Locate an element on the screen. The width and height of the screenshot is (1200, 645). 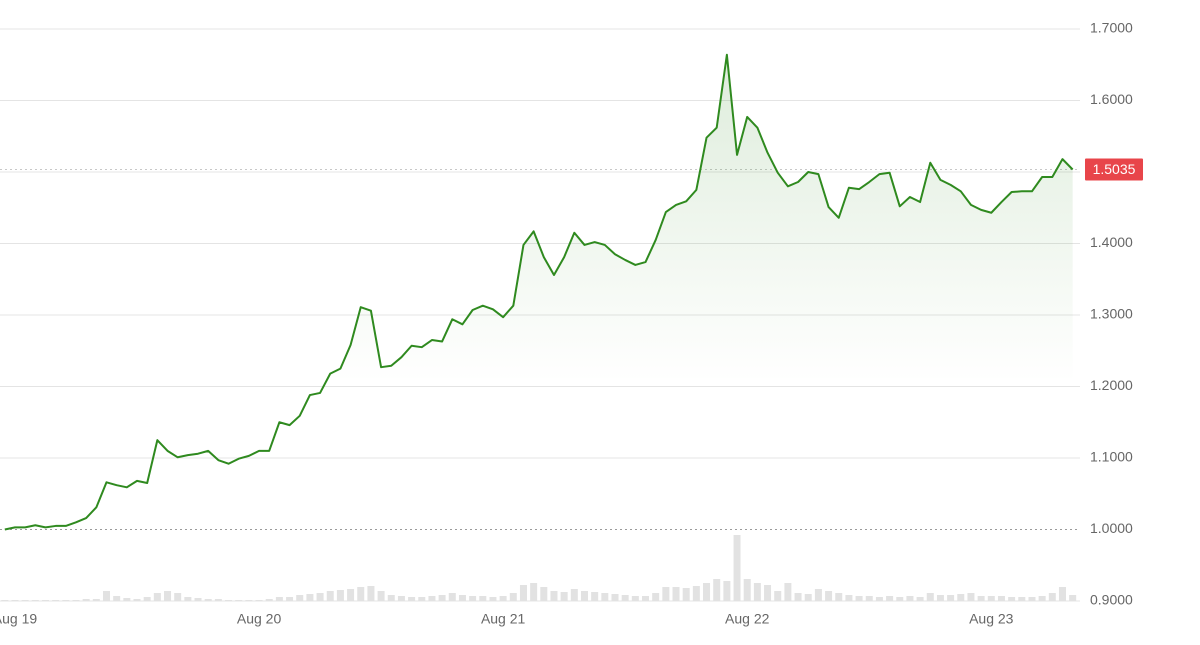
y-tick-label: 1.3000 is located at coordinates (1111, 314).